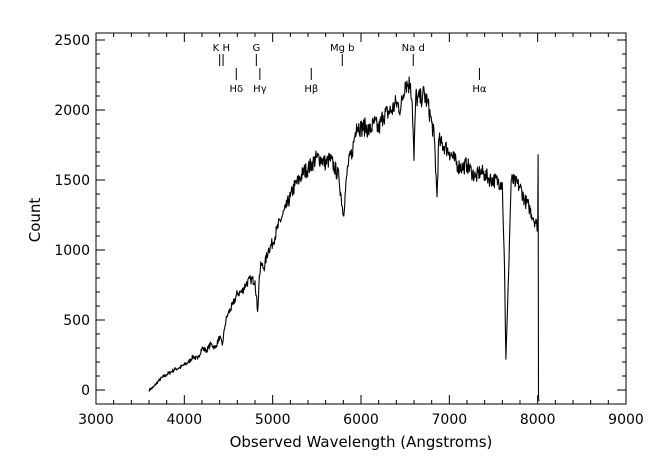 The height and width of the screenshot is (467, 654). I want to click on y-tick-label: 1000, so click(72, 251).